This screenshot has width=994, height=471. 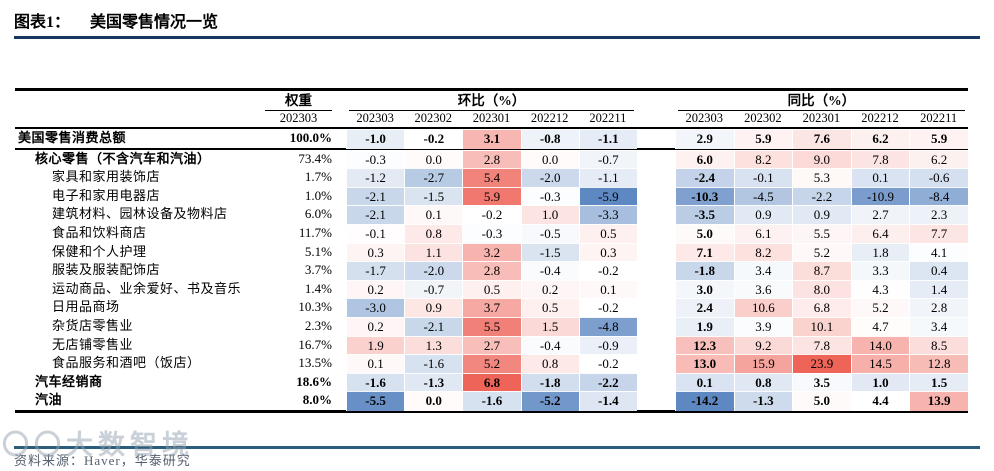 I want to click on yoy-value: 15.9, so click(x=763, y=364).